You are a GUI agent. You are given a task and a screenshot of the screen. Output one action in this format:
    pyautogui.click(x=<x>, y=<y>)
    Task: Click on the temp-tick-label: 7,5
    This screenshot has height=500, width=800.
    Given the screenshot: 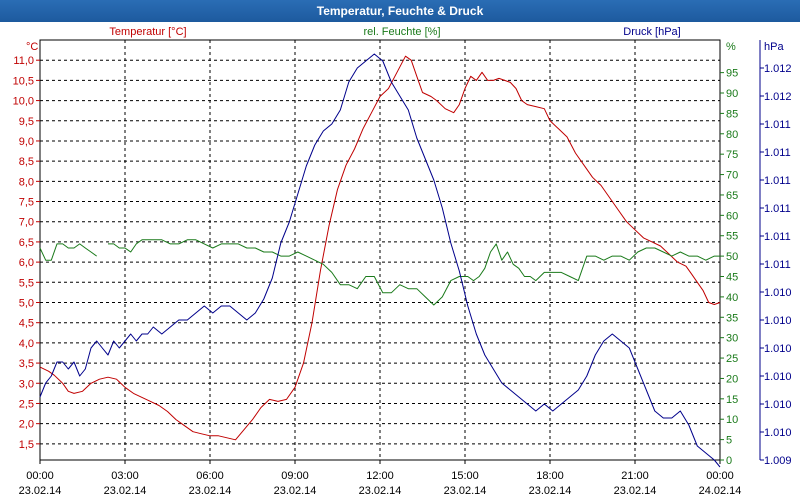 What is the action you would take?
    pyautogui.click(x=26, y=203)
    